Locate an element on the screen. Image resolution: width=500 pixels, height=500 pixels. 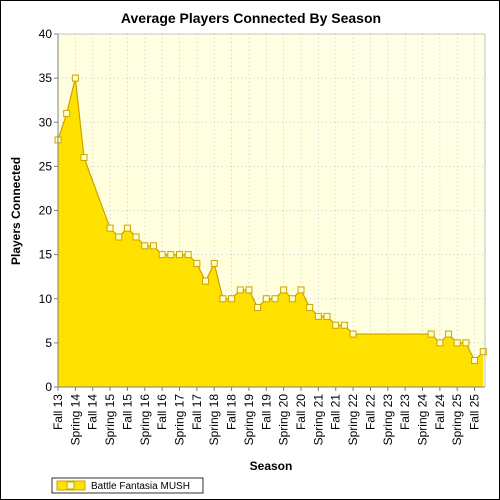
x-tick-label: Spring 18 is located at coordinates (214, 420).